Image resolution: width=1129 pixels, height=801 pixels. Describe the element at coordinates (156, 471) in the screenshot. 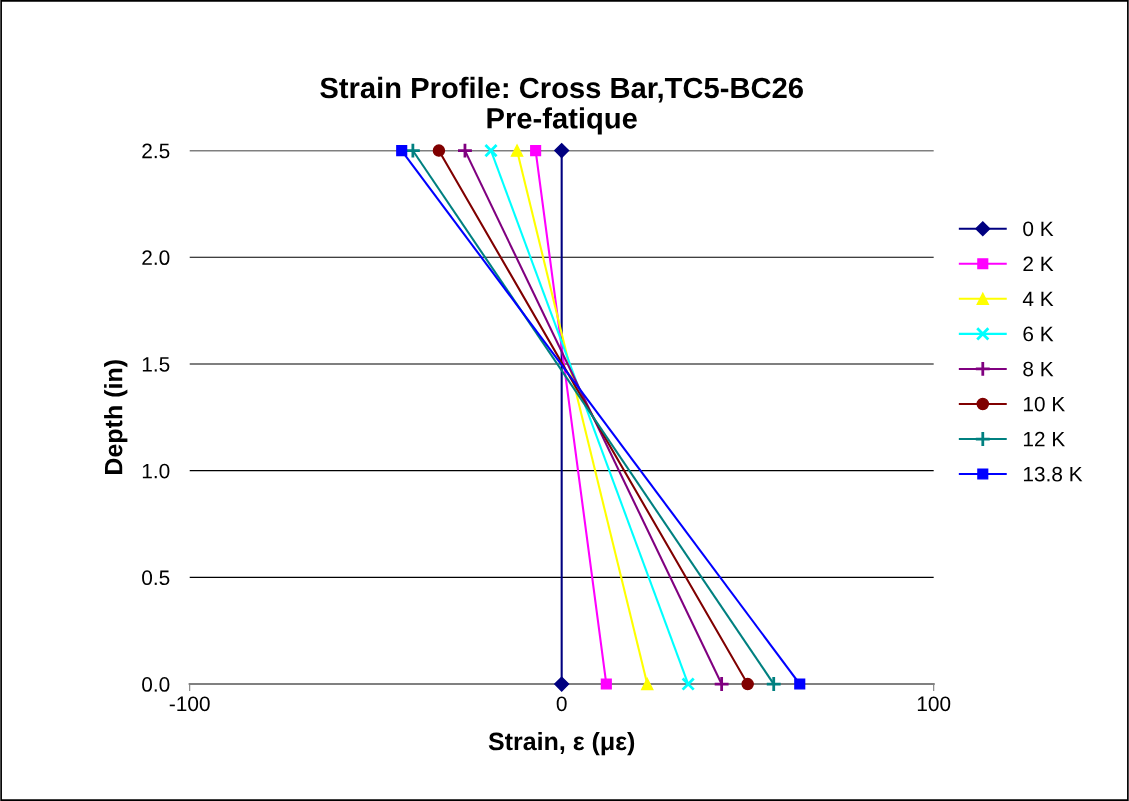

I see `y-tick-label: 1.0` at that location.